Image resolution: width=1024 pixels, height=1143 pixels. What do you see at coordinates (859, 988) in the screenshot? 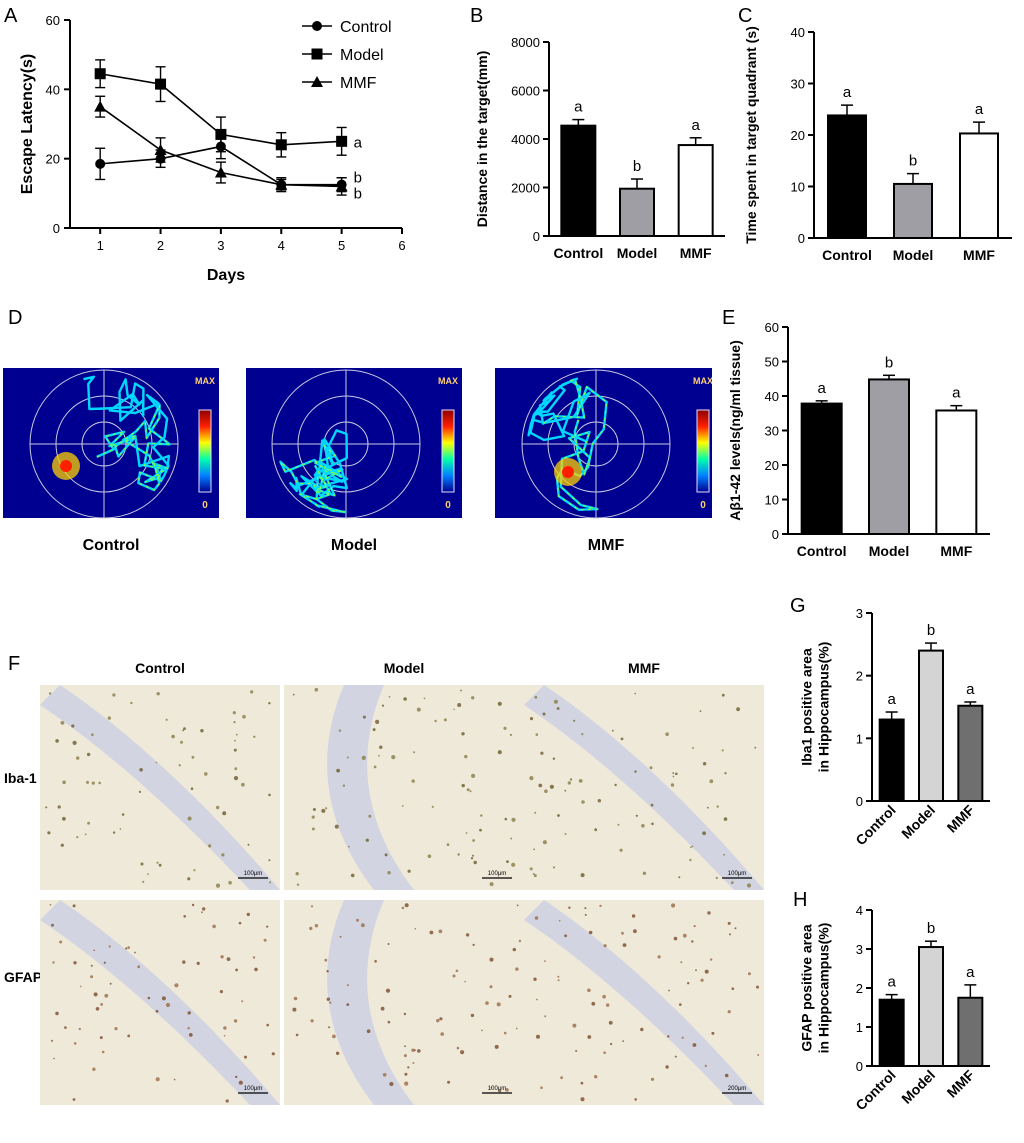
I see `y-tick-label: 2` at bounding box center [859, 988].